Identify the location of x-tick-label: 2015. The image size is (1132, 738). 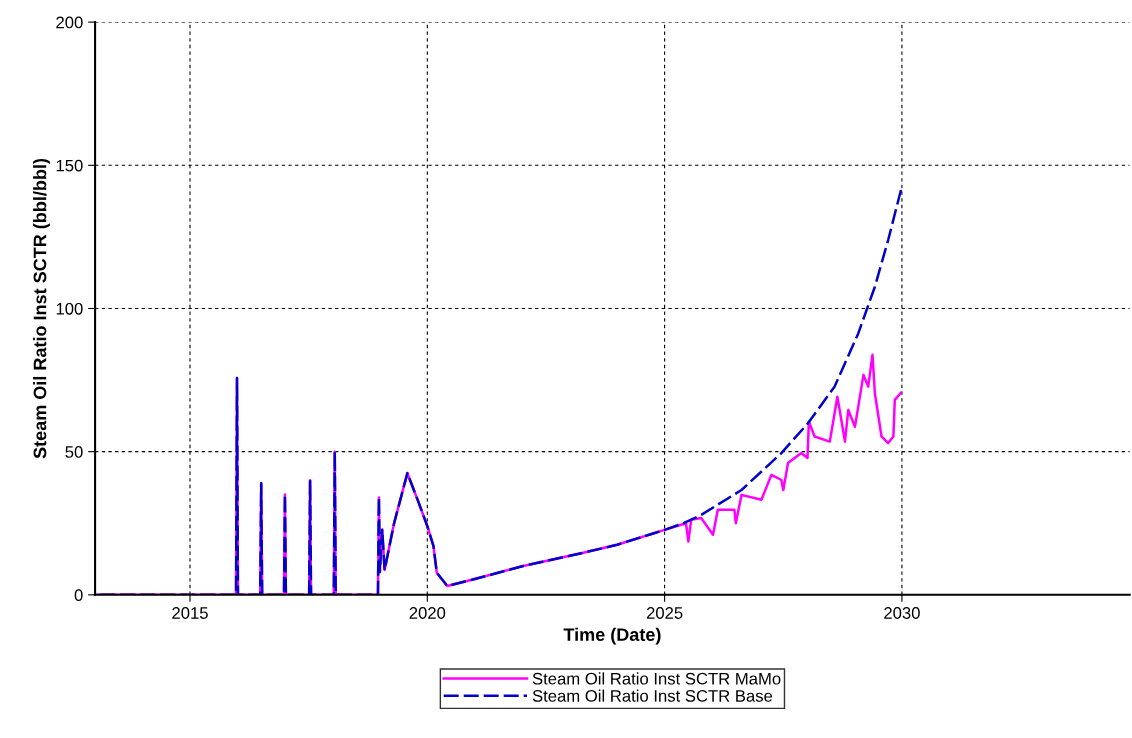
(190, 613).